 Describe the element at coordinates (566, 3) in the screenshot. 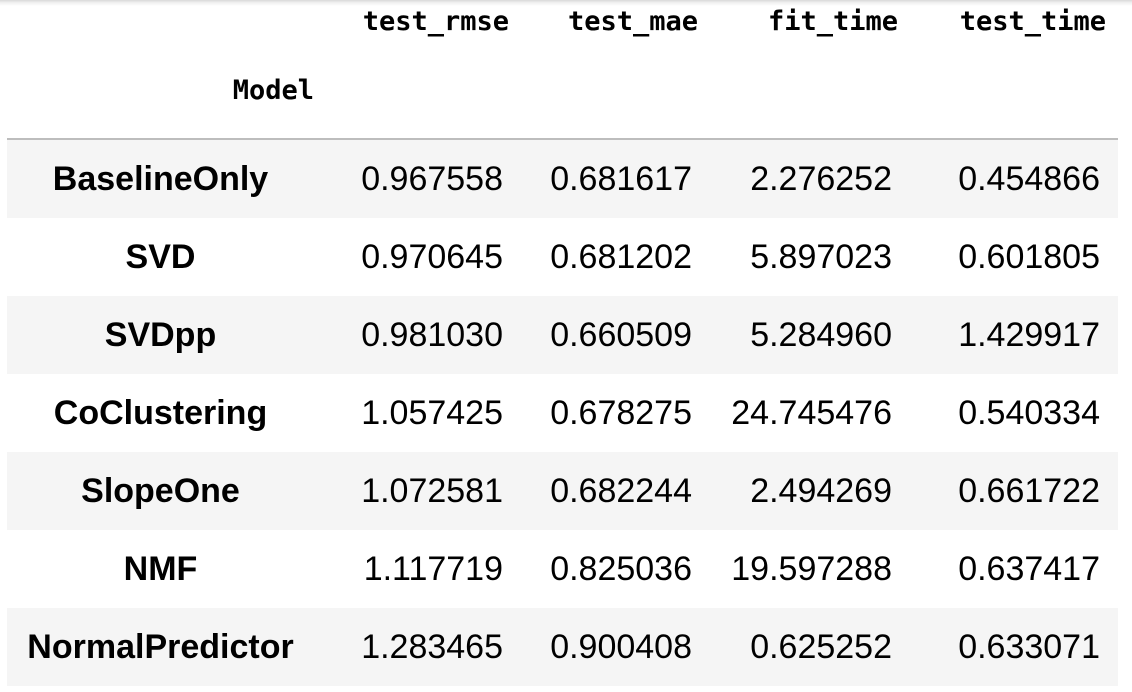

I see `top-shadow` at that location.